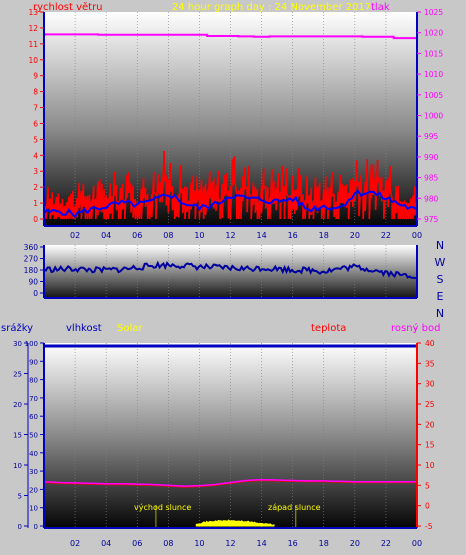 The width and height of the screenshot is (466, 555). What do you see at coordinates (261, 235) in the screenshot?
I see `wind-x-tick-label: 14` at bounding box center [261, 235].